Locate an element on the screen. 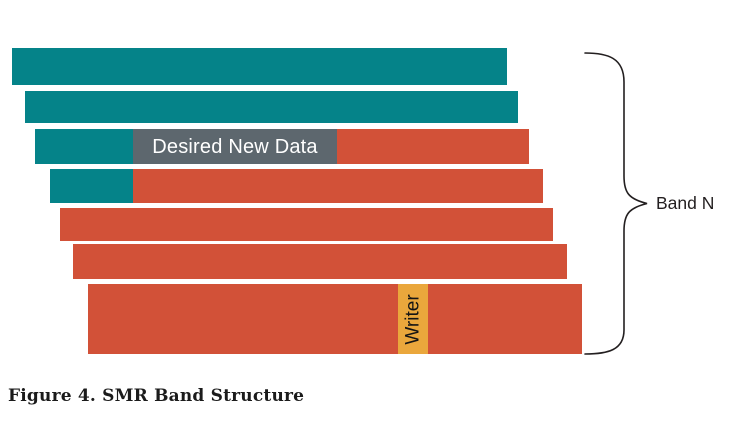 The width and height of the screenshot is (731, 426). desired-new-data-label: Desired New Data is located at coordinates (235, 146).